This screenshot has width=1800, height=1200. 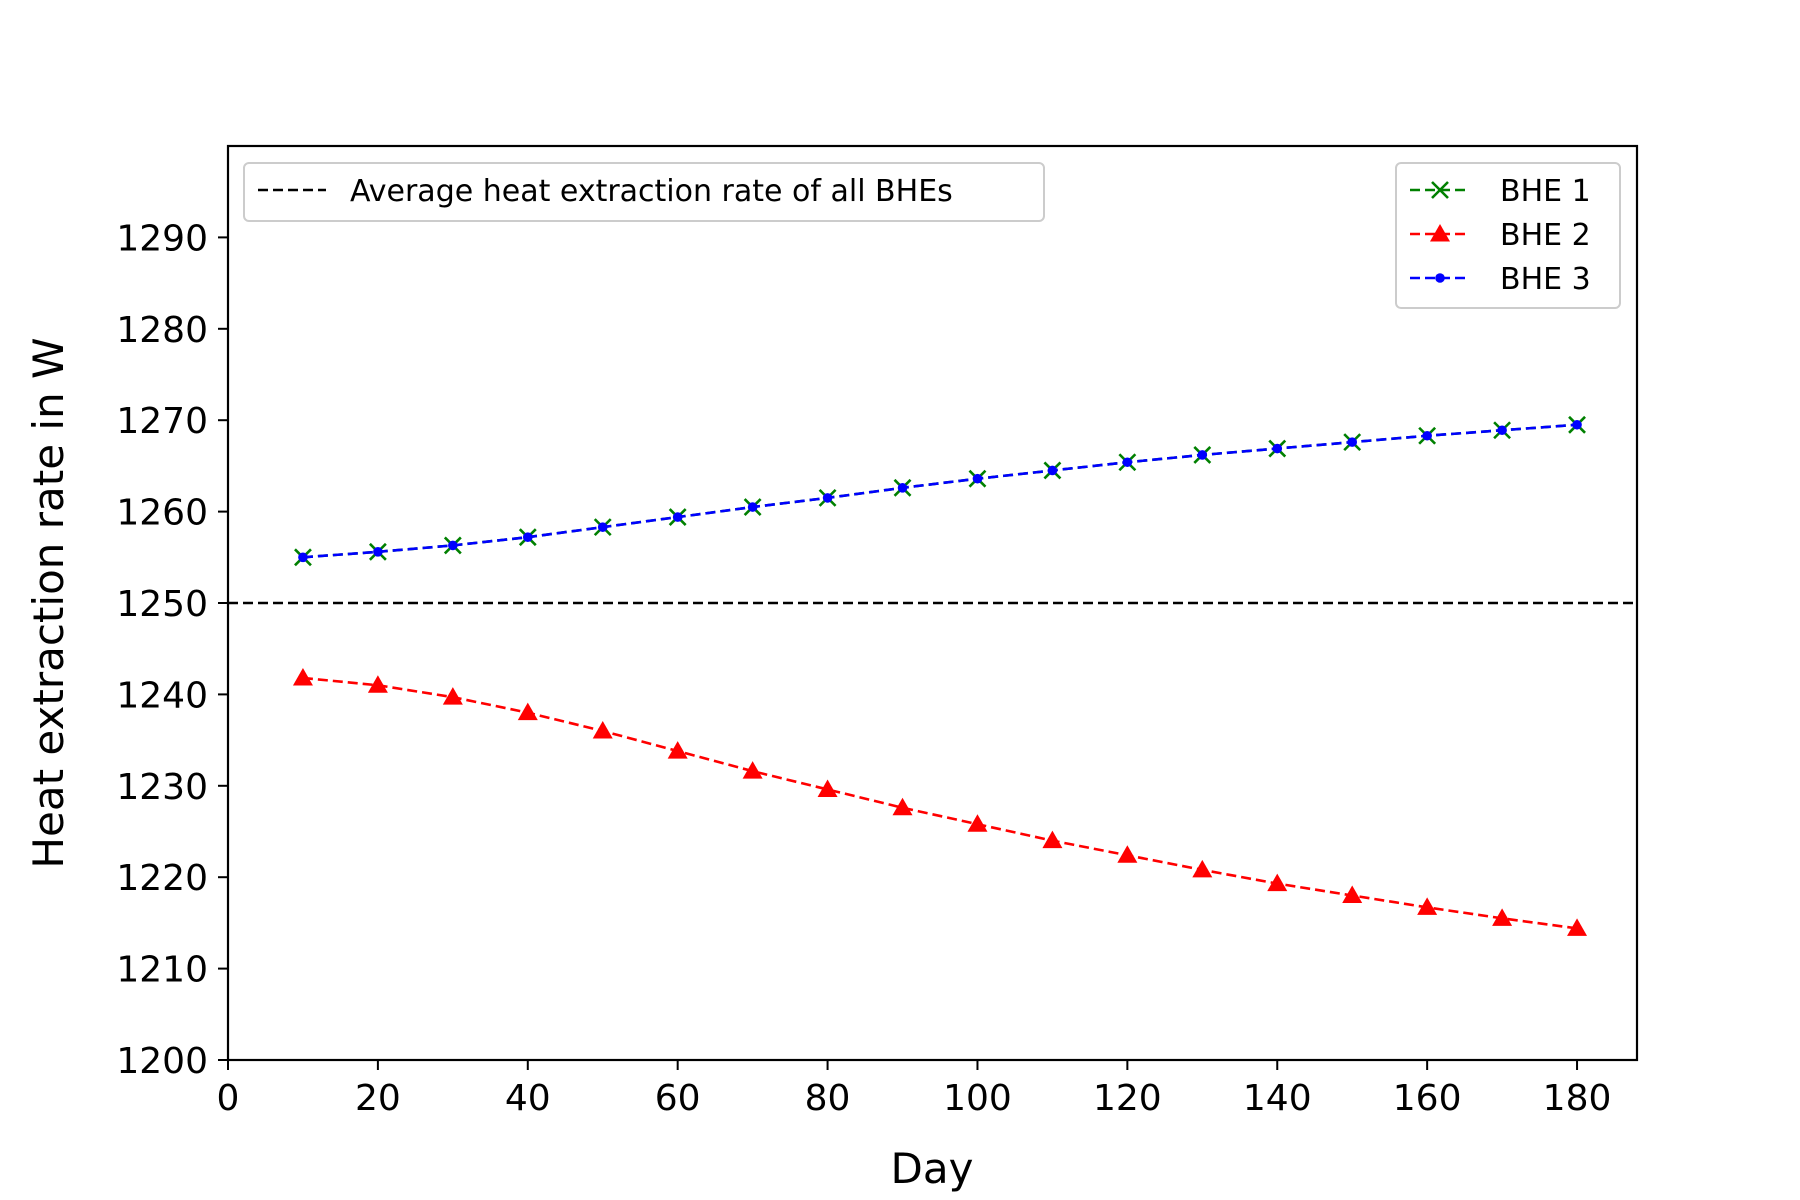 I want to click on x-tick-label: 20, so click(x=378, y=1098).